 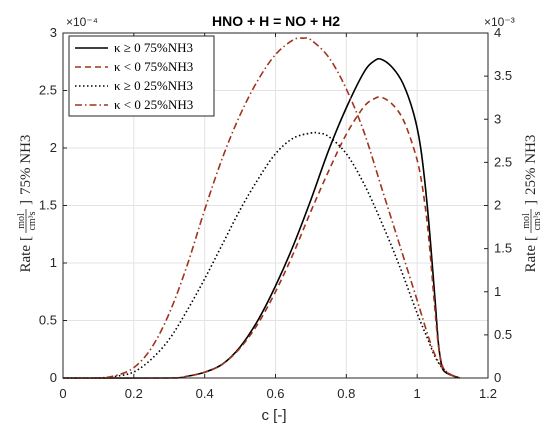 I want to click on y-right-tick-label: 4, so click(x=497, y=32).